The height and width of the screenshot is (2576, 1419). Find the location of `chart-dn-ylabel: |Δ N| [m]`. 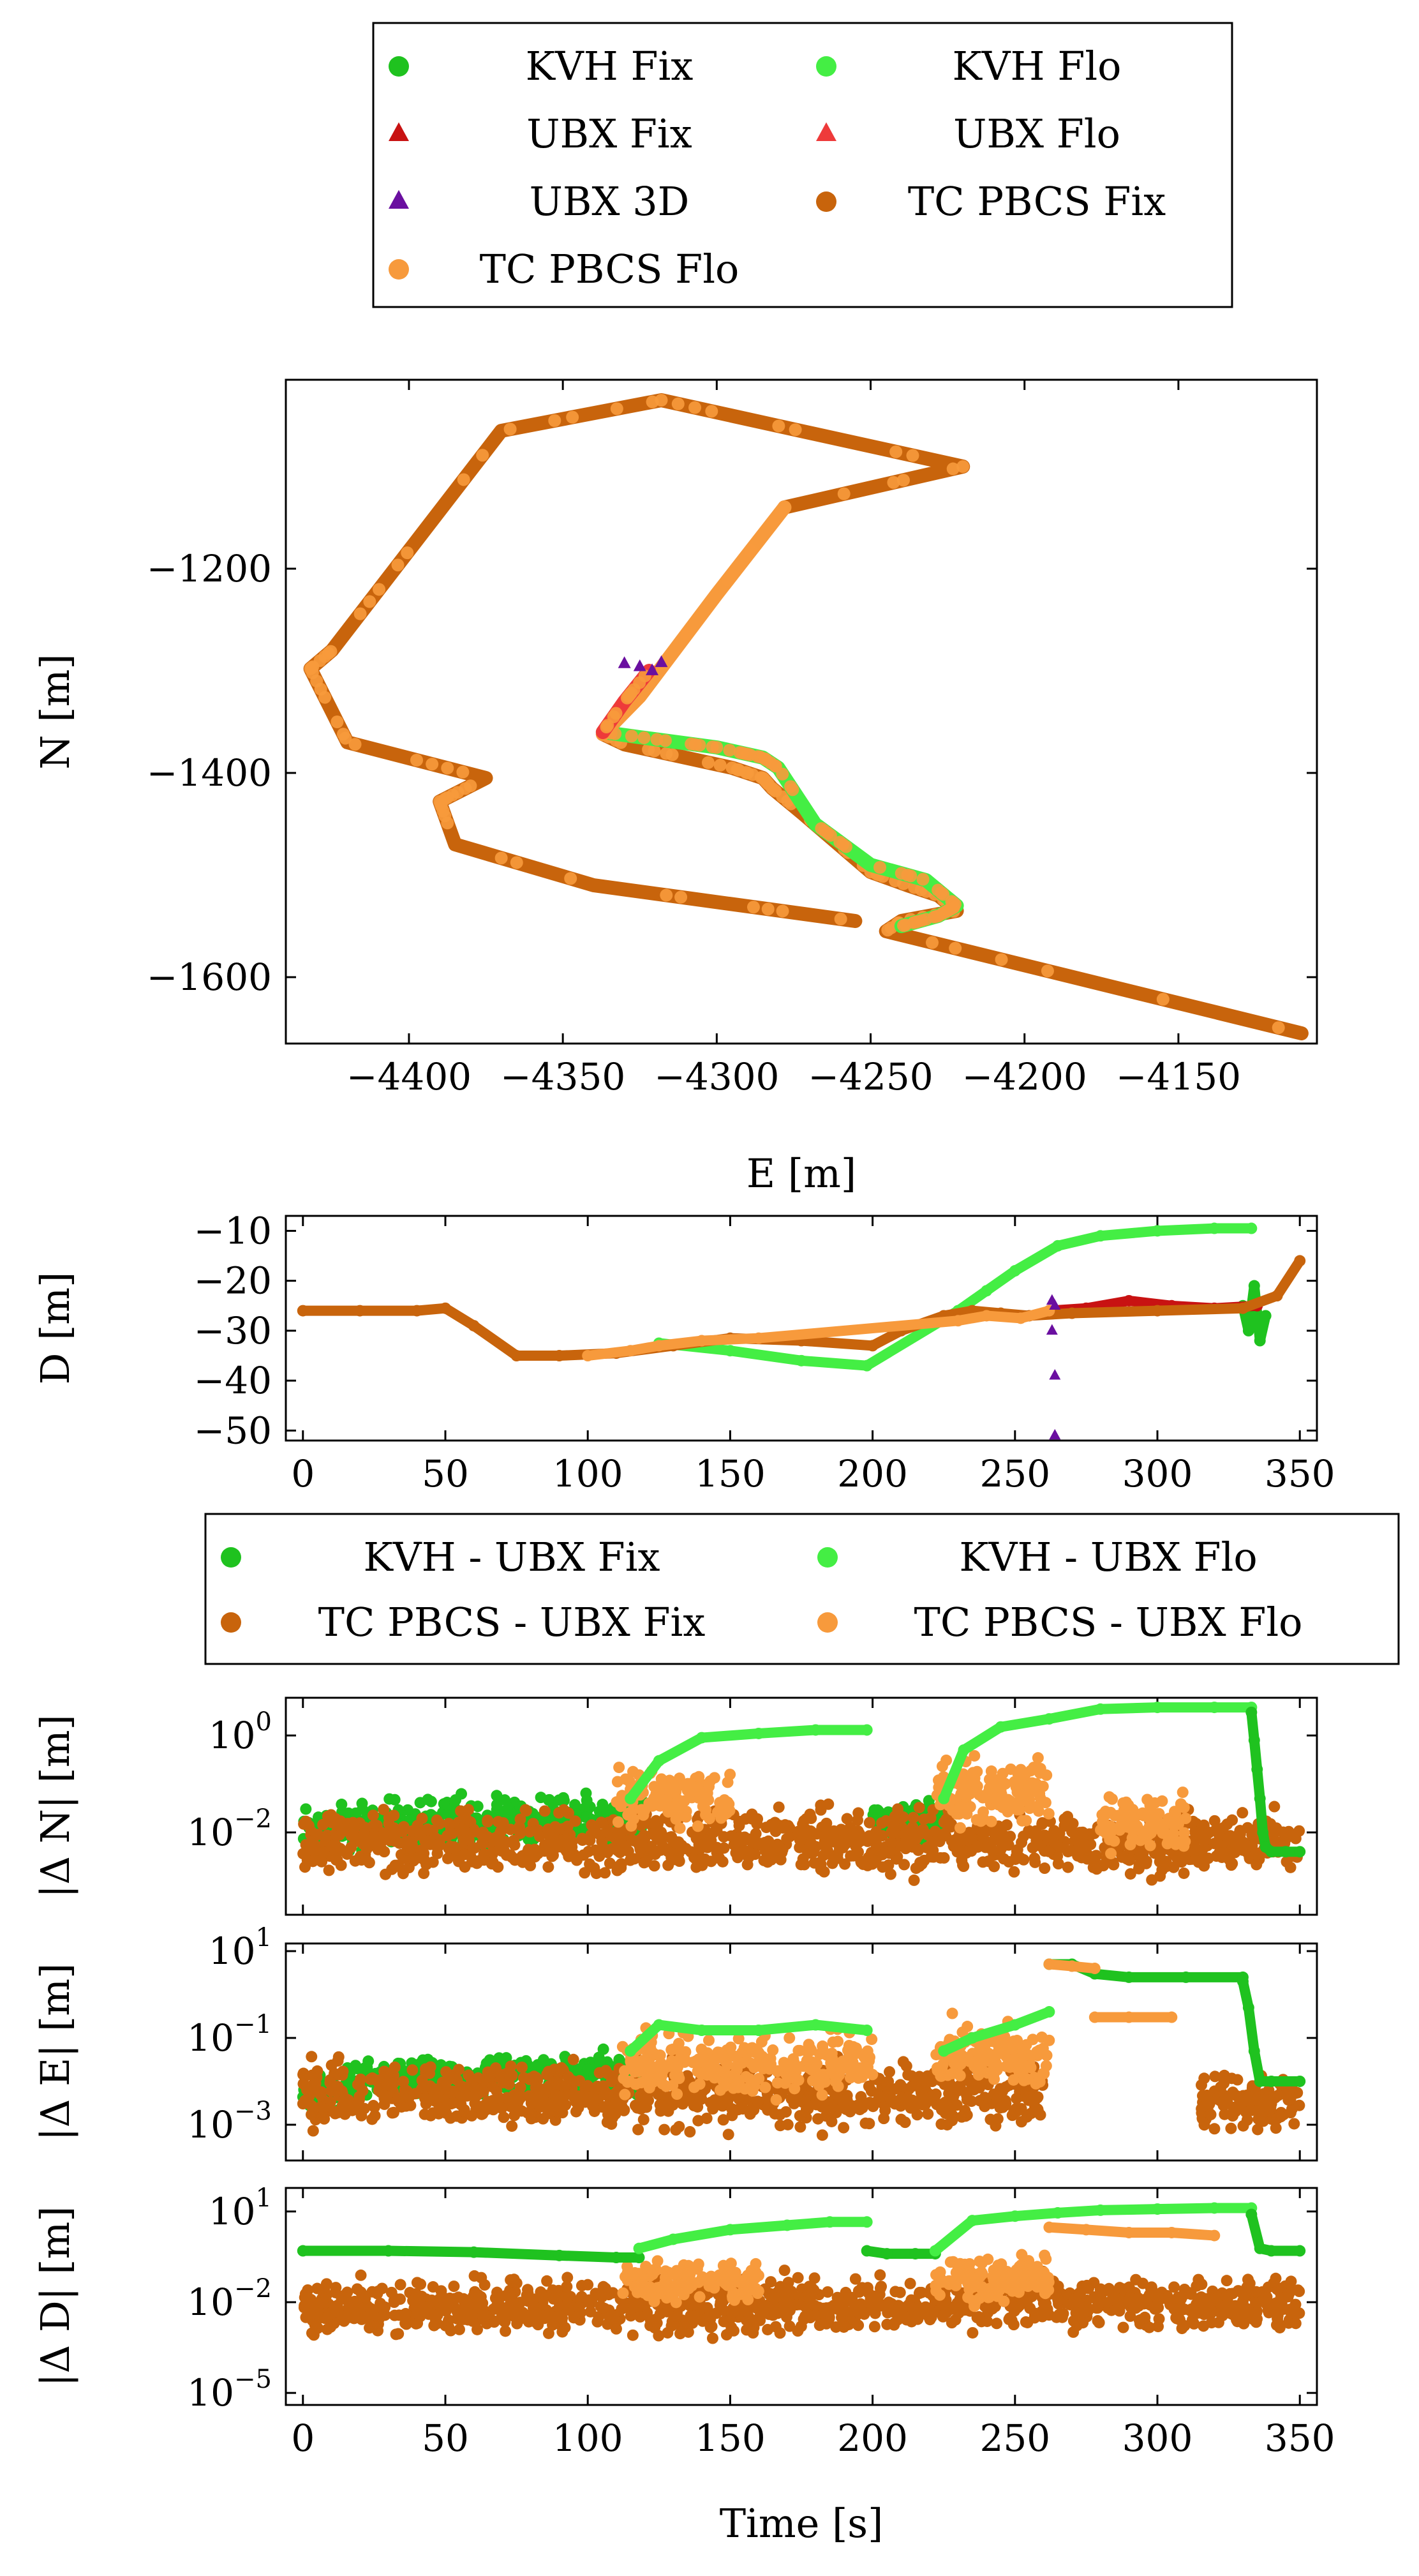

chart-dn-ylabel: |Δ N| [m] is located at coordinates (55, 1806).